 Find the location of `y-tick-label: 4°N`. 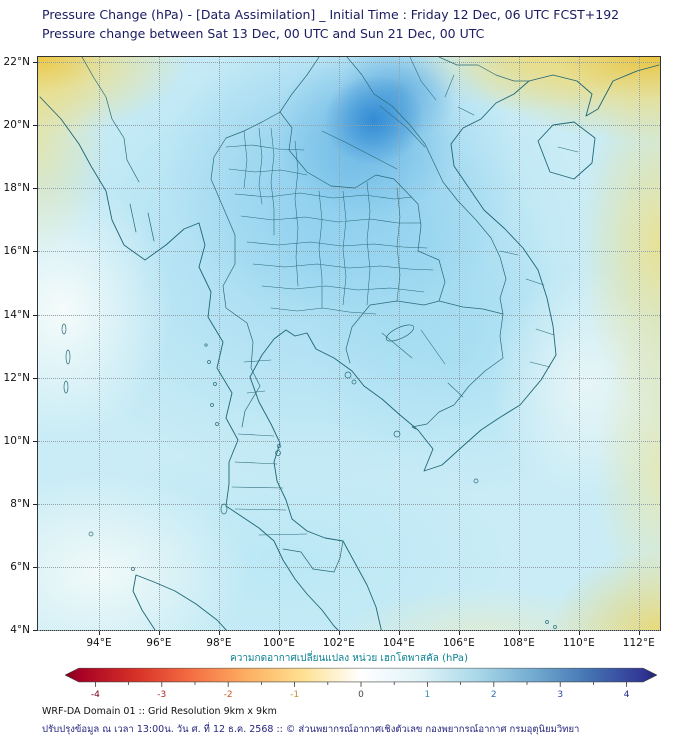

y-tick-label: 4°N is located at coordinates (20, 629).